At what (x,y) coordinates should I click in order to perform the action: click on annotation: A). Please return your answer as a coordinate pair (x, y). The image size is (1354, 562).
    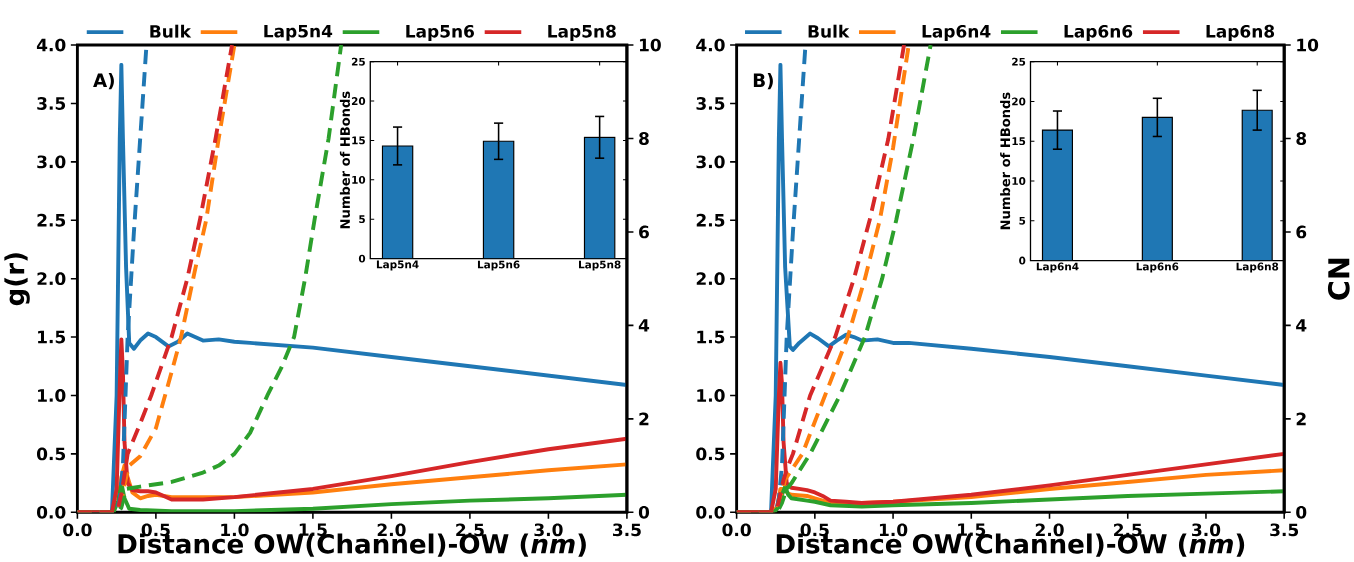
    Looking at the image, I should click on (103, 81).